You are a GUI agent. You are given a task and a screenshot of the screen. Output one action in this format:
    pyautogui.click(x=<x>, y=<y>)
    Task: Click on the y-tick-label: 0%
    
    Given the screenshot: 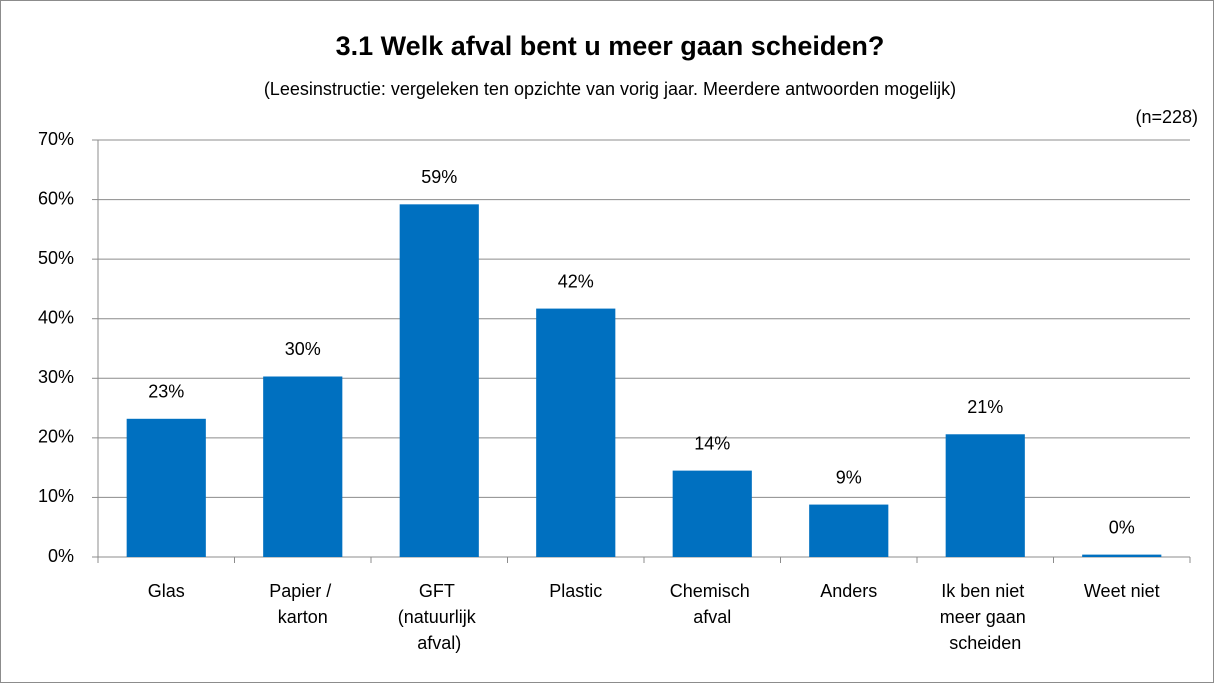 What is the action you would take?
    pyautogui.click(x=61, y=556)
    